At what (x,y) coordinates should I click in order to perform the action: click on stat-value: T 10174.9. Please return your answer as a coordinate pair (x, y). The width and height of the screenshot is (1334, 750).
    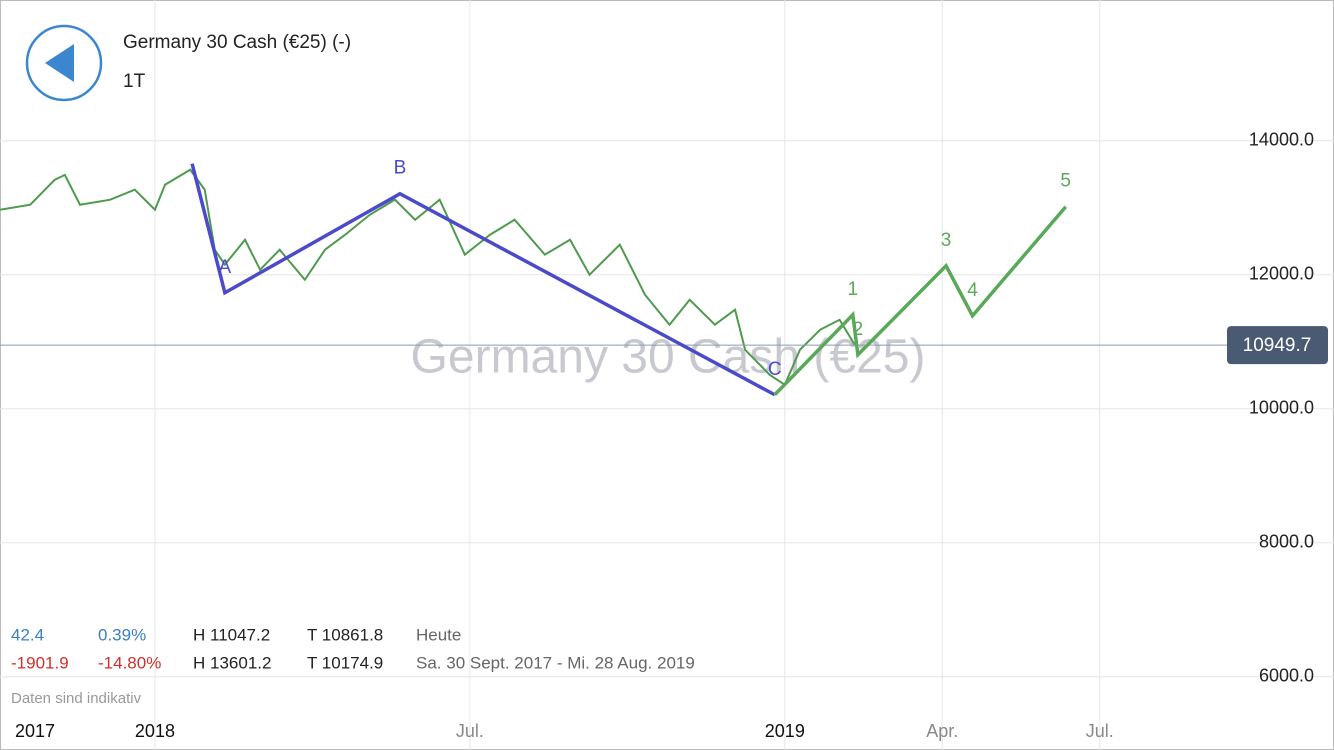
    Looking at the image, I should click on (345, 662).